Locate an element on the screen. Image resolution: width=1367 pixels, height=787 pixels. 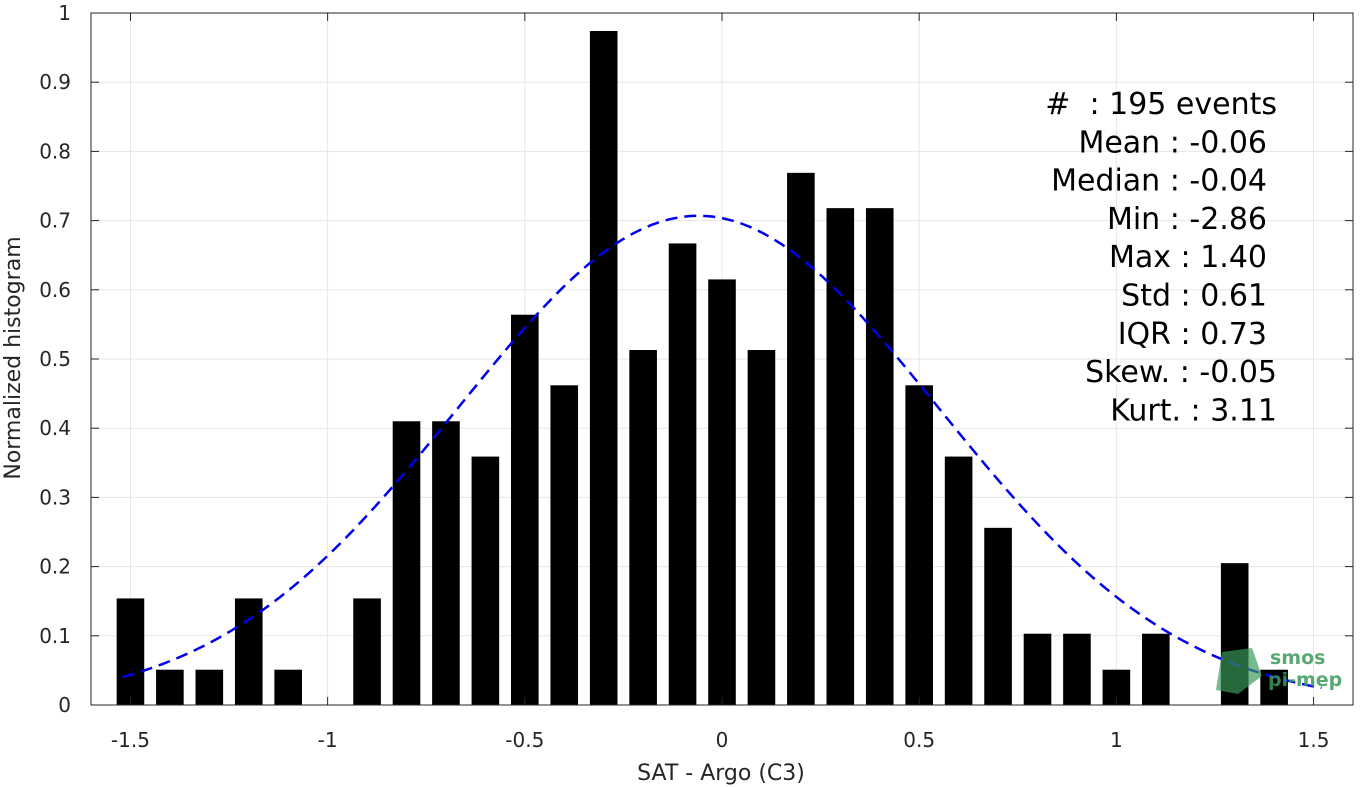
stat-line: Max : 1.40 is located at coordinates (1188, 257).